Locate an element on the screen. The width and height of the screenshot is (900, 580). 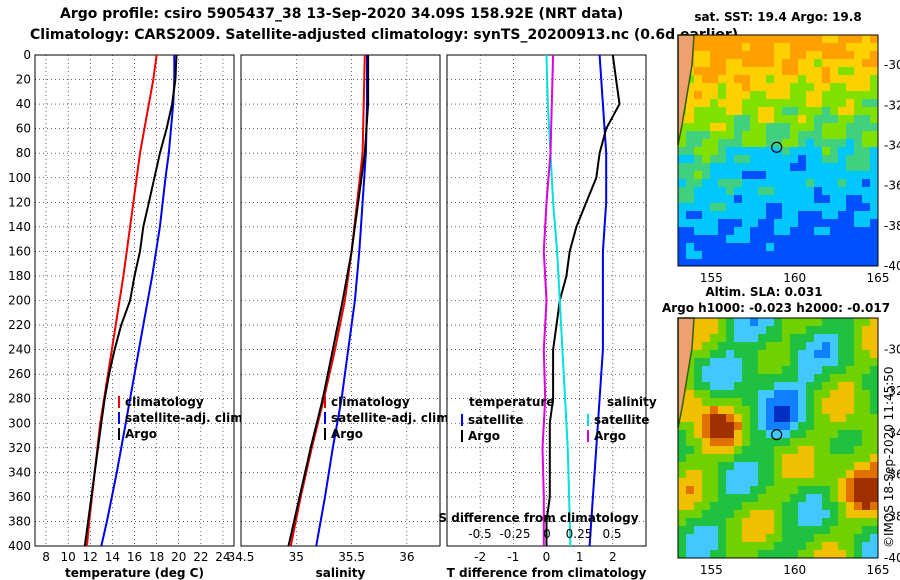
map-frame is located at coordinates (778, 438).